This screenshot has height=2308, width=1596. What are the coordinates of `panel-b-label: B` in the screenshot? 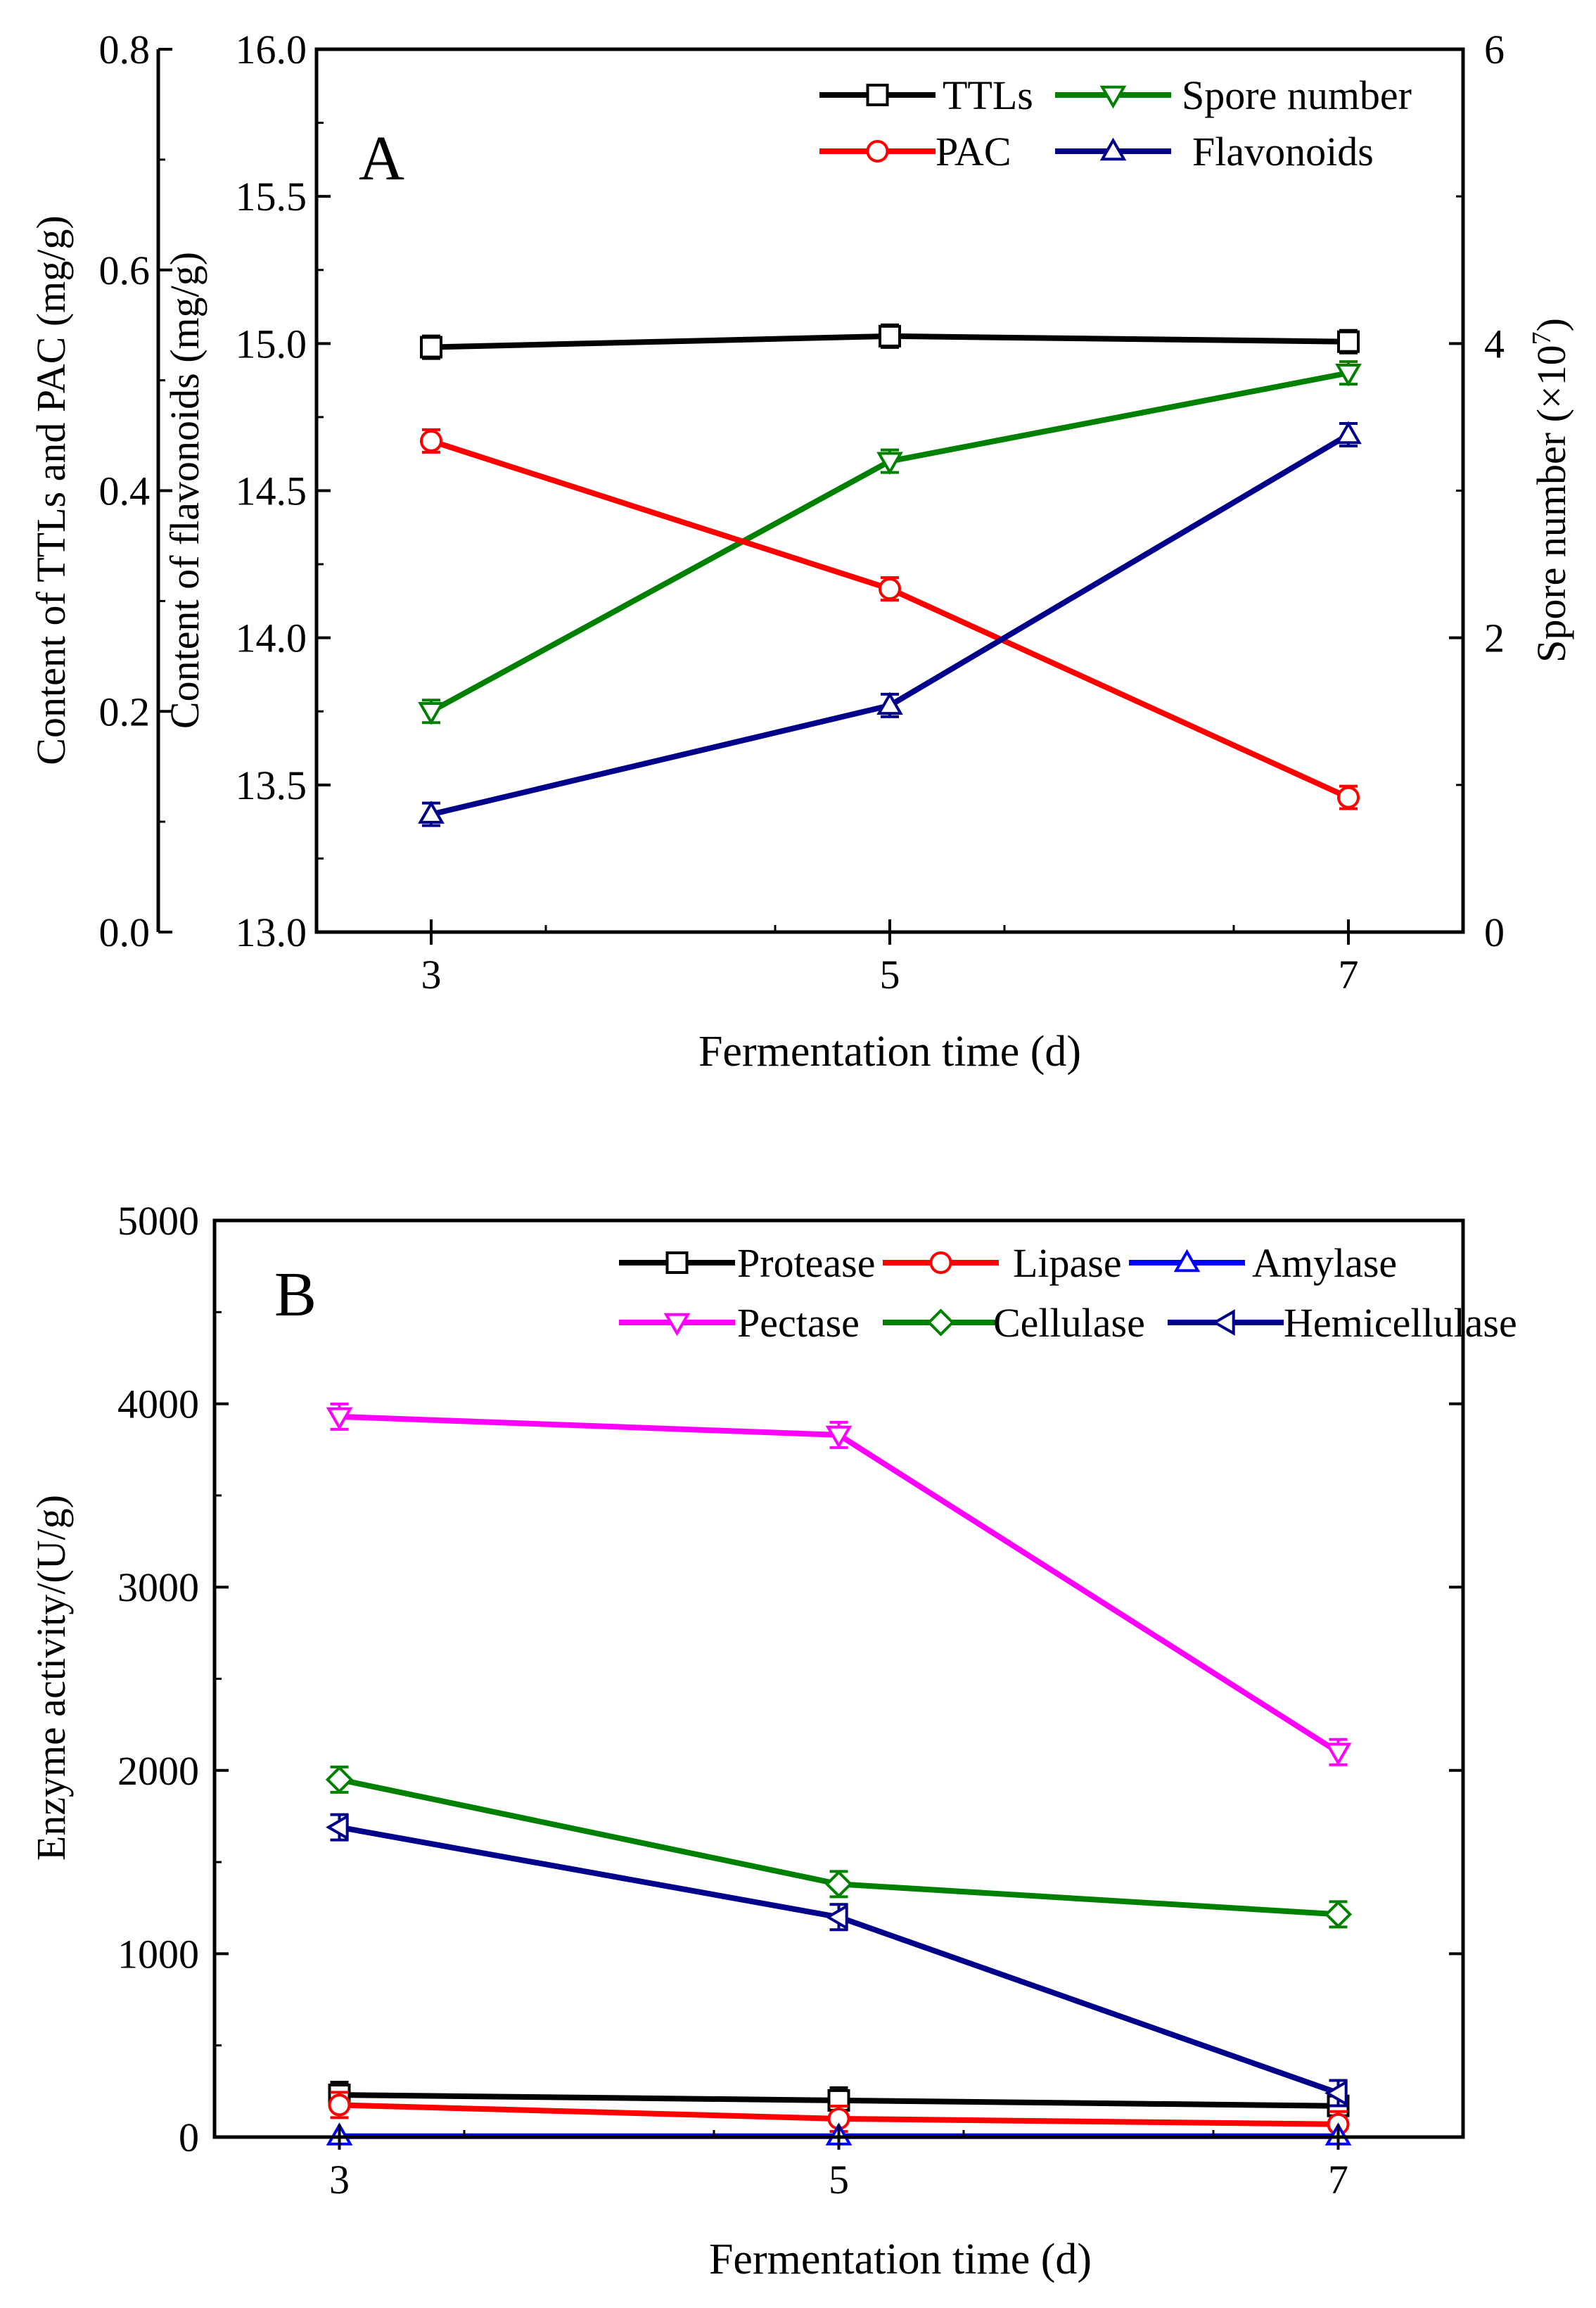 It's located at (295, 1295).